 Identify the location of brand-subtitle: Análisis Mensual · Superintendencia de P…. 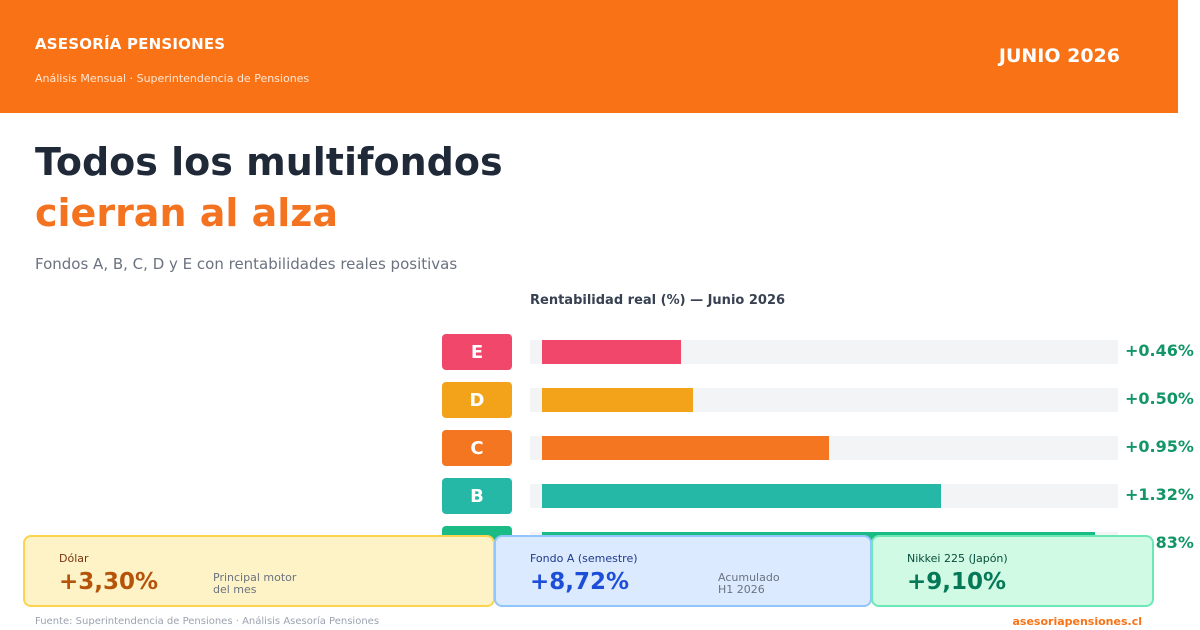
(172, 78).